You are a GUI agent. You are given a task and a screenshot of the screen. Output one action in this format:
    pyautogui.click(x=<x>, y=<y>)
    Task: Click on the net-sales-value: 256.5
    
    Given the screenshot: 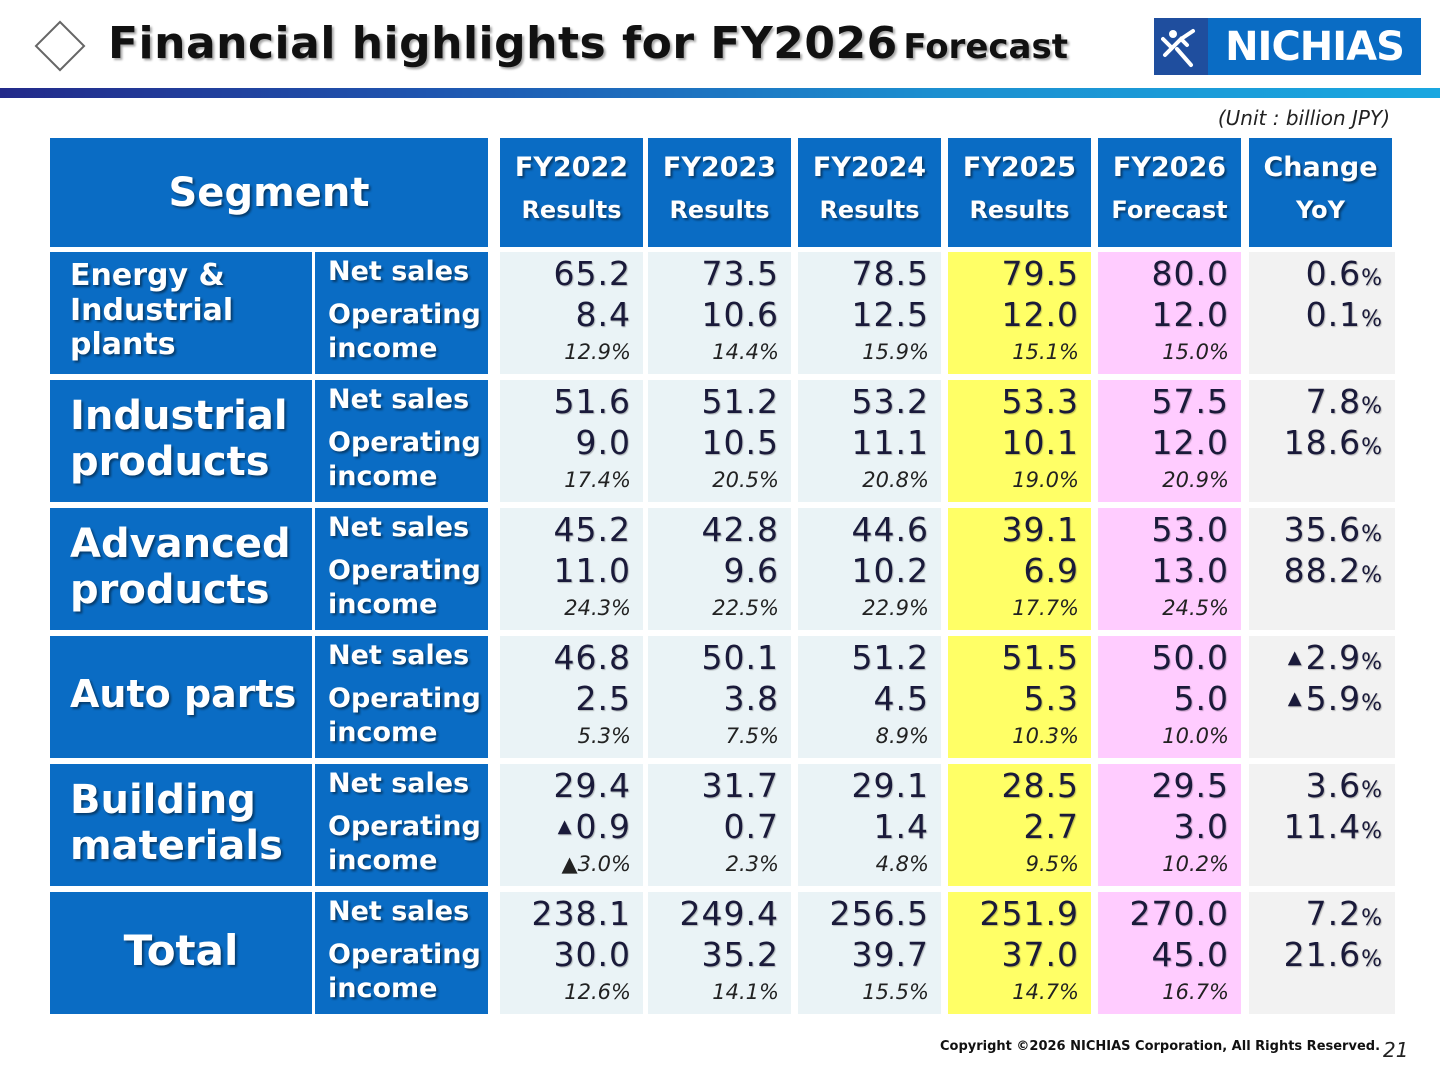 What is the action you would take?
    pyautogui.click(x=879, y=913)
    